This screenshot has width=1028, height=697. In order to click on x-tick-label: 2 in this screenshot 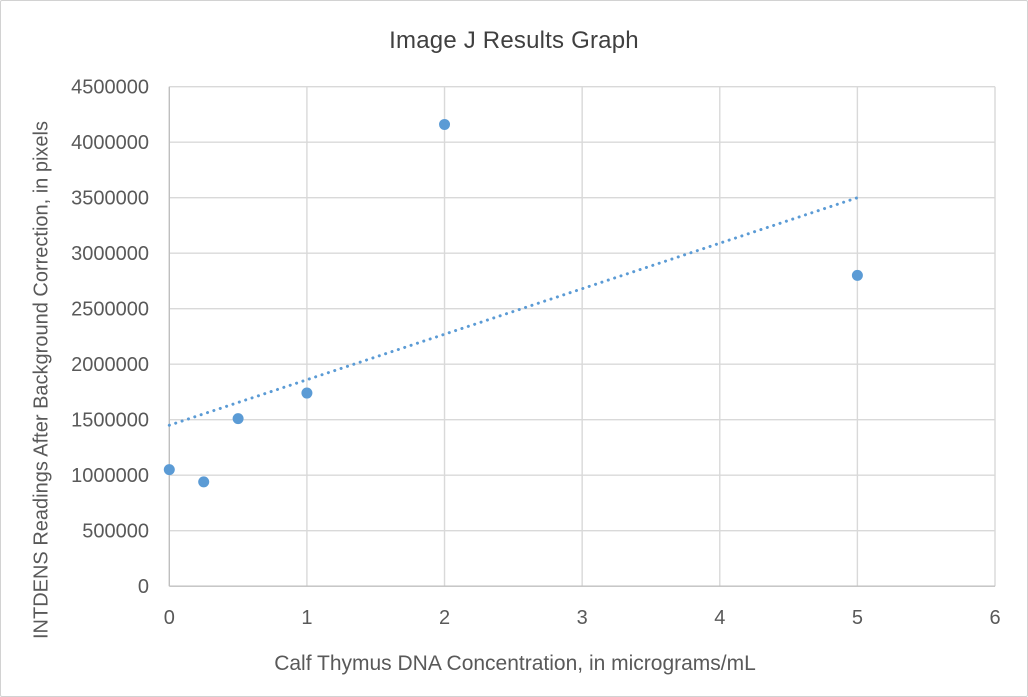, I will do `click(444, 618)`.